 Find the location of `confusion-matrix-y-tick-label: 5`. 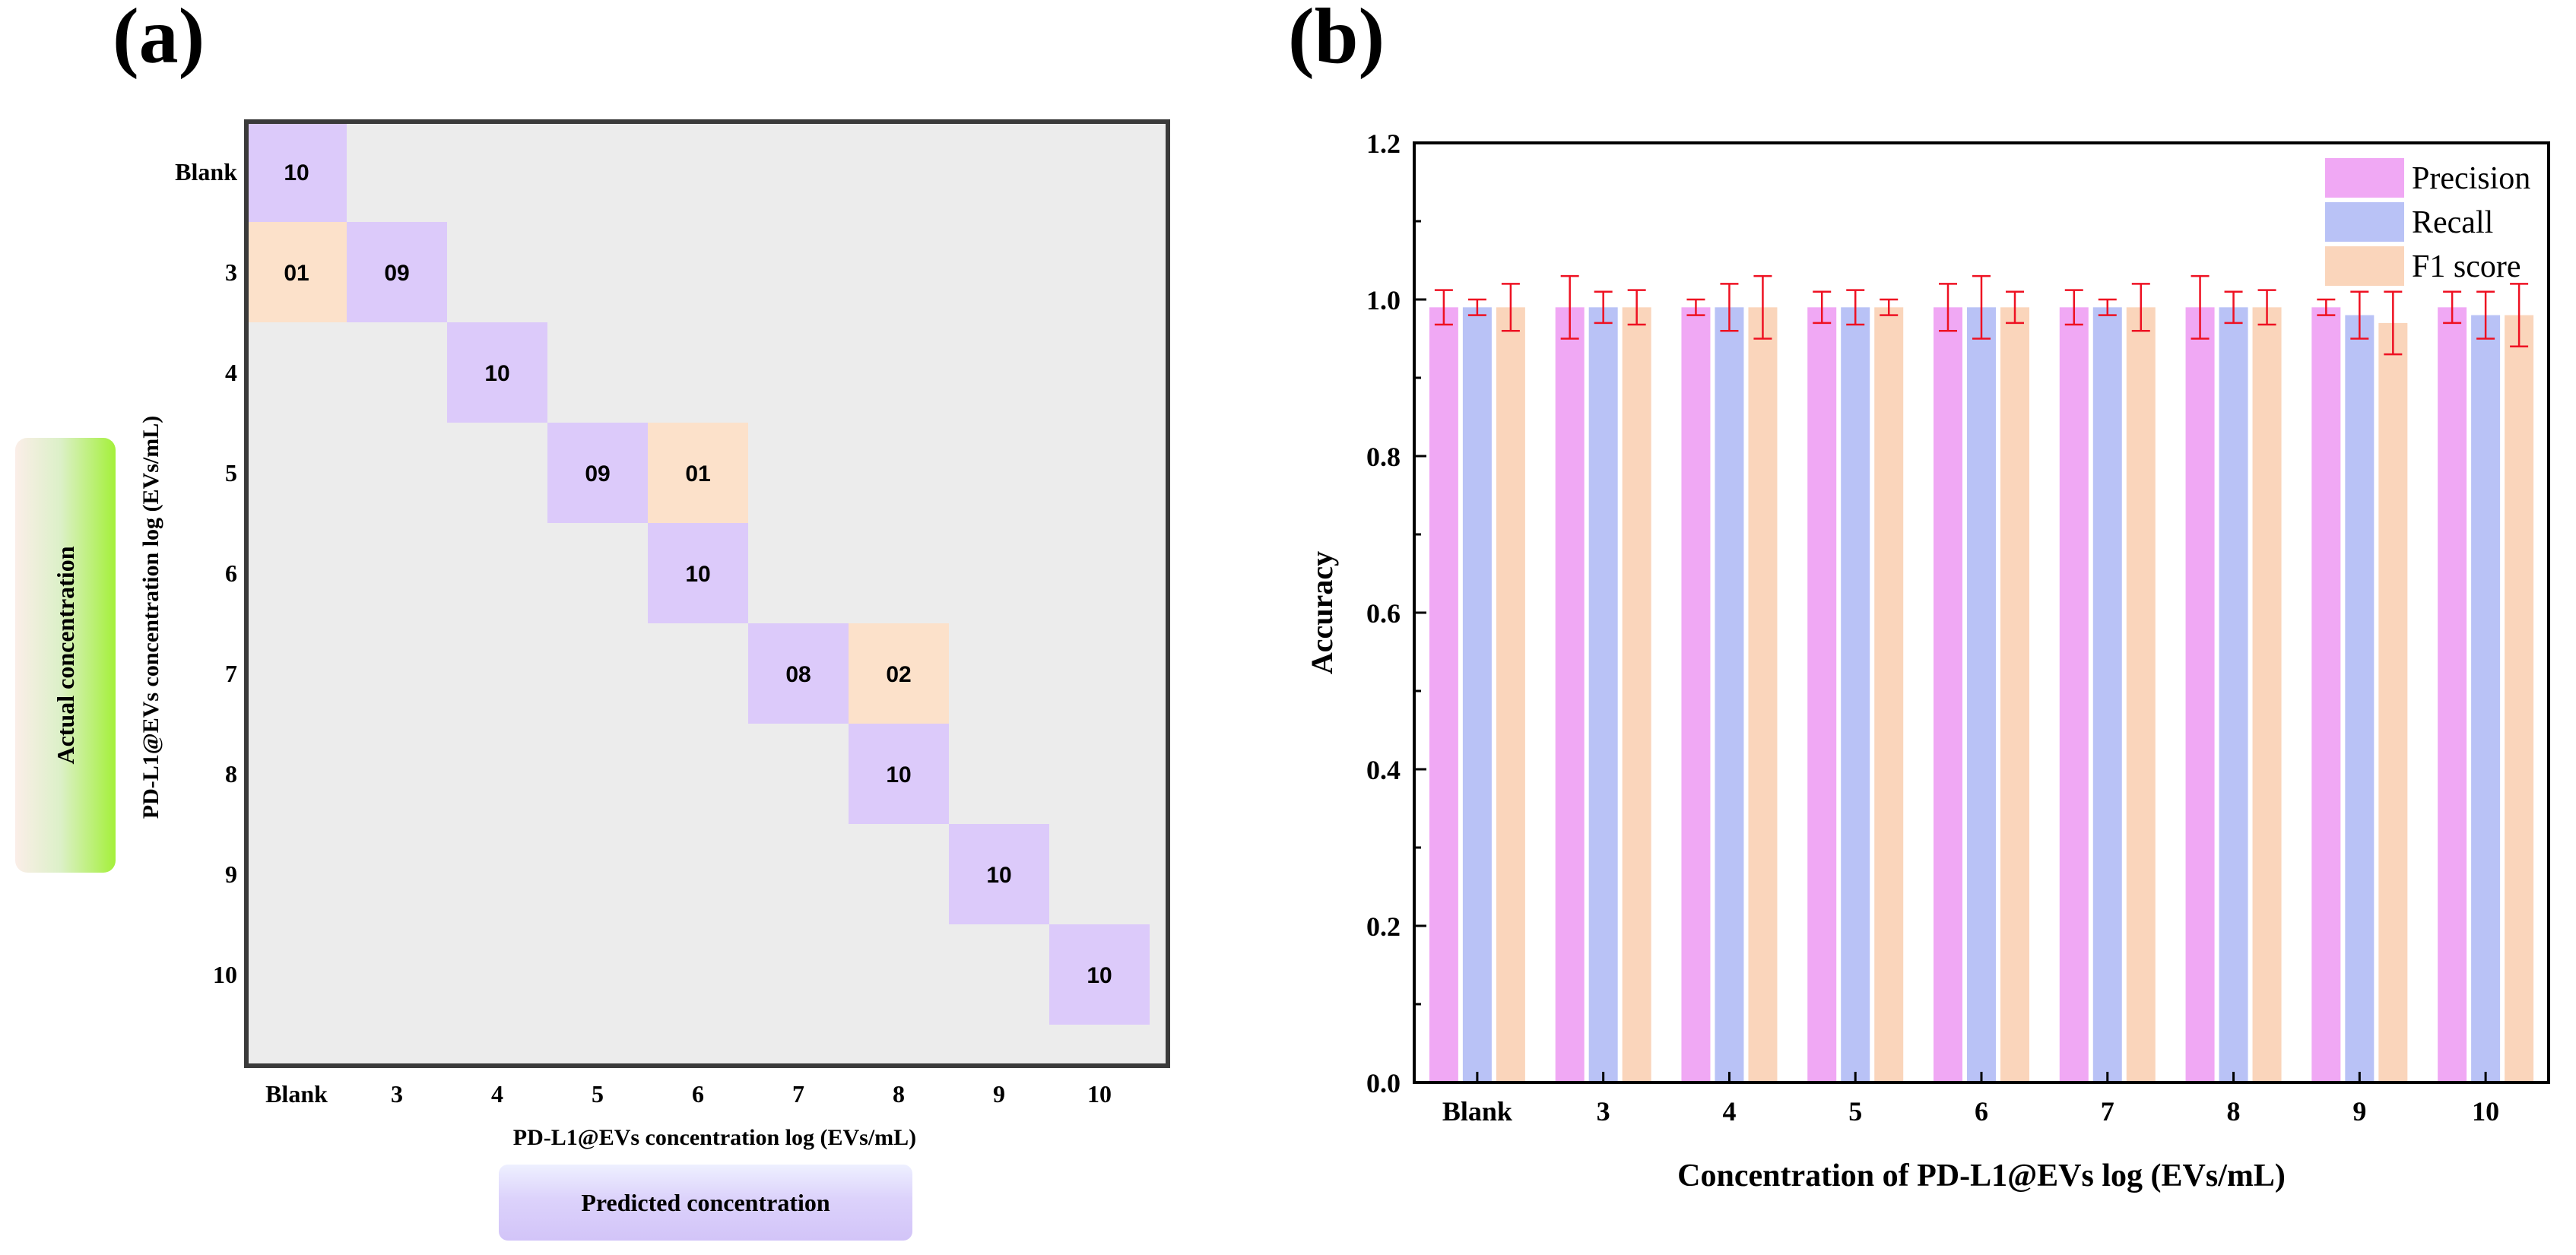

confusion-matrix-y-tick-label: 5 is located at coordinates (231, 473).